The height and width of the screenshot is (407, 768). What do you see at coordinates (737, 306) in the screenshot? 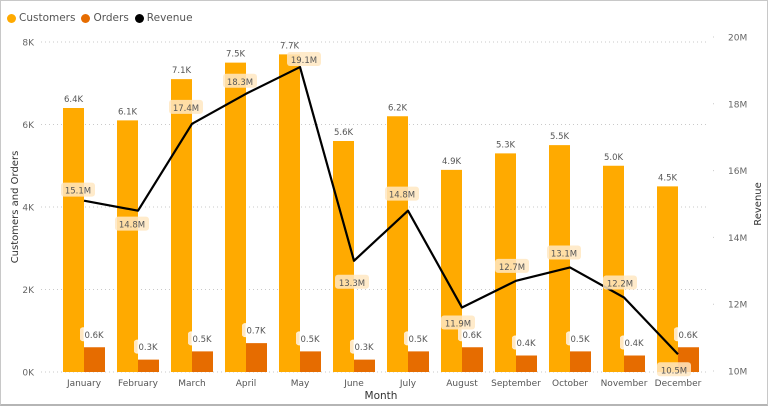
I see `y2-tick-label: 12M` at bounding box center [737, 306].